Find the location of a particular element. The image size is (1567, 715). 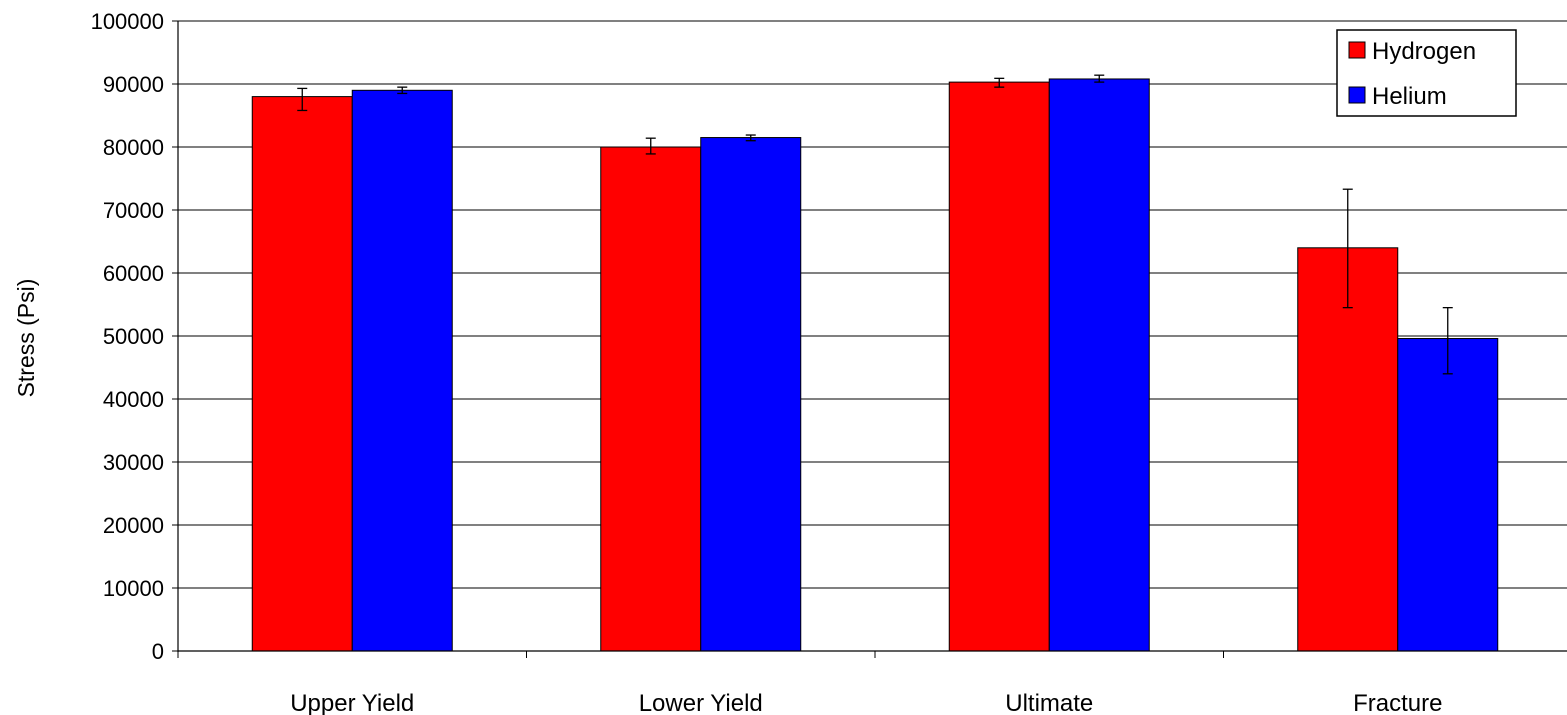

x-tick-labels: Upper Yield Lower Yield Ultimate Fracture is located at coordinates (866, 702).